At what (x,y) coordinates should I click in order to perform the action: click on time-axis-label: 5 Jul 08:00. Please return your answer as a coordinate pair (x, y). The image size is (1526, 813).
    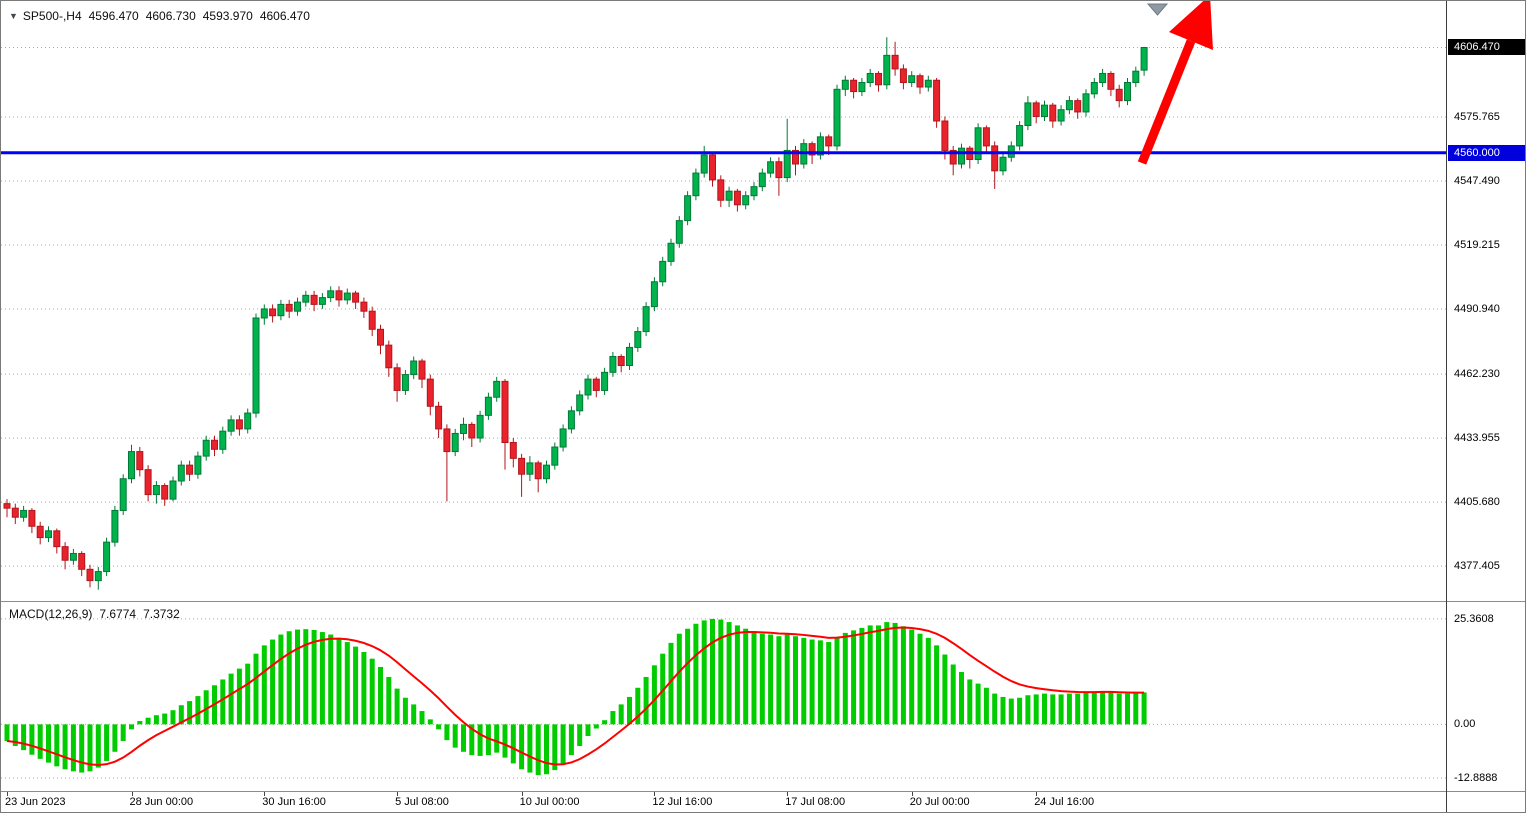
    Looking at the image, I should click on (422, 802).